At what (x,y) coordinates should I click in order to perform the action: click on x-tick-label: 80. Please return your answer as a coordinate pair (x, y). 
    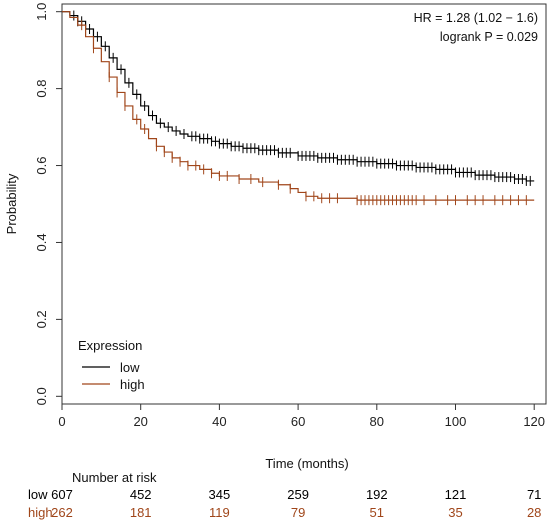
    Looking at the image, I should click on (377, 421).